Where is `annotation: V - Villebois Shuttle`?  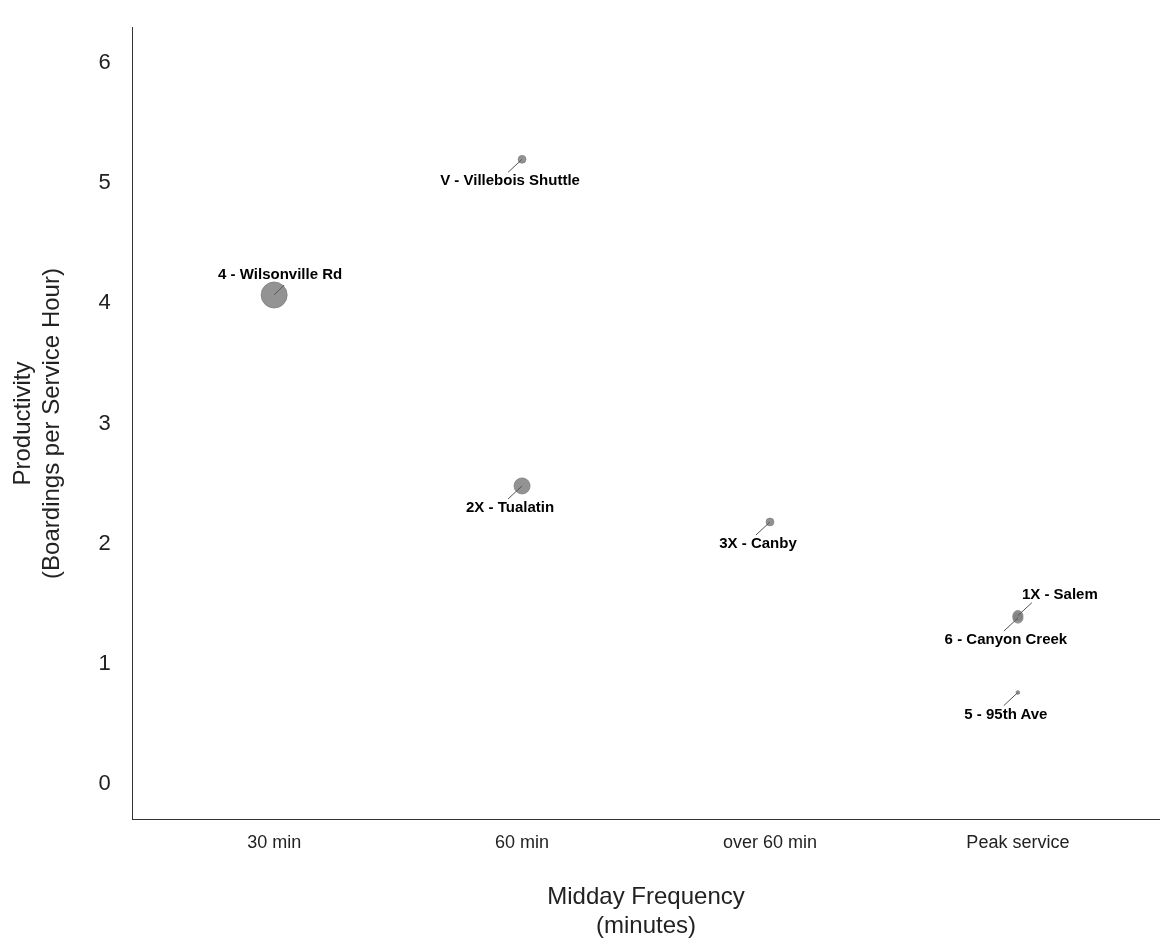
annotation: V - Villebois Shuttle is located at coordinates (510, 180).